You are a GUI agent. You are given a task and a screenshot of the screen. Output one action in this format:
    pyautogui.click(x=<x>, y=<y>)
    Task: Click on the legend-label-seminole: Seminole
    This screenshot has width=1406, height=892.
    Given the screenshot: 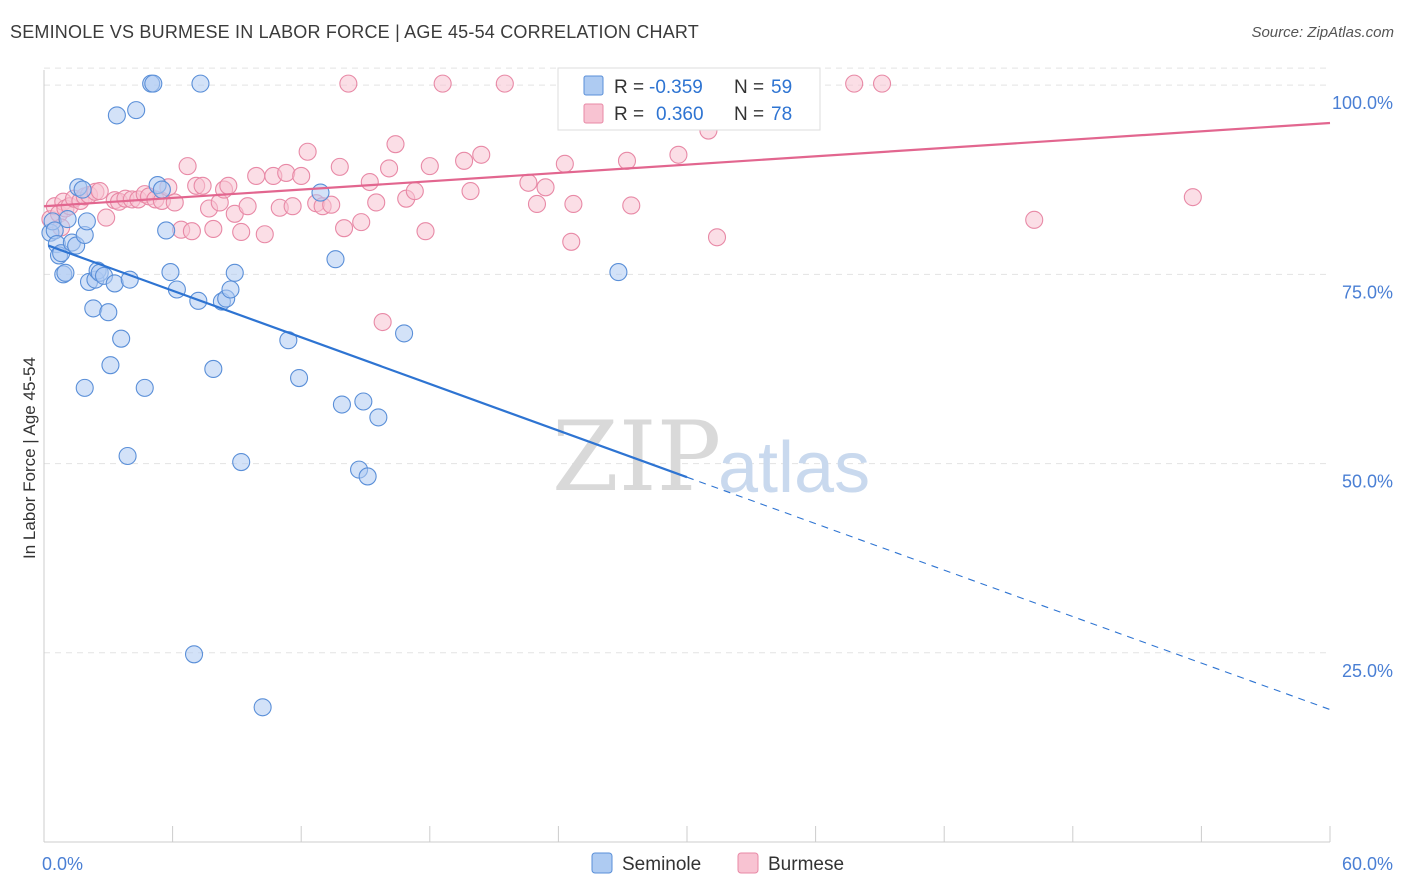 What is the action you would take?
    pyautogui.click(x=661, y=864)
    